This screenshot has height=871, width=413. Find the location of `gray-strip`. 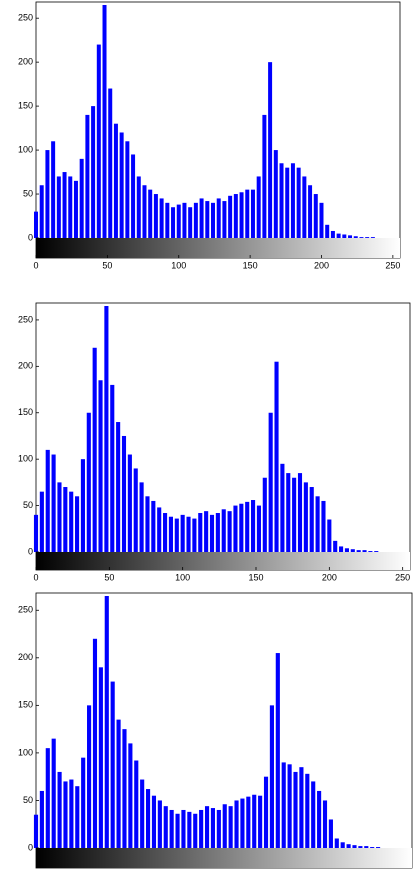

gray-strip is located at coordinates (224, 858).